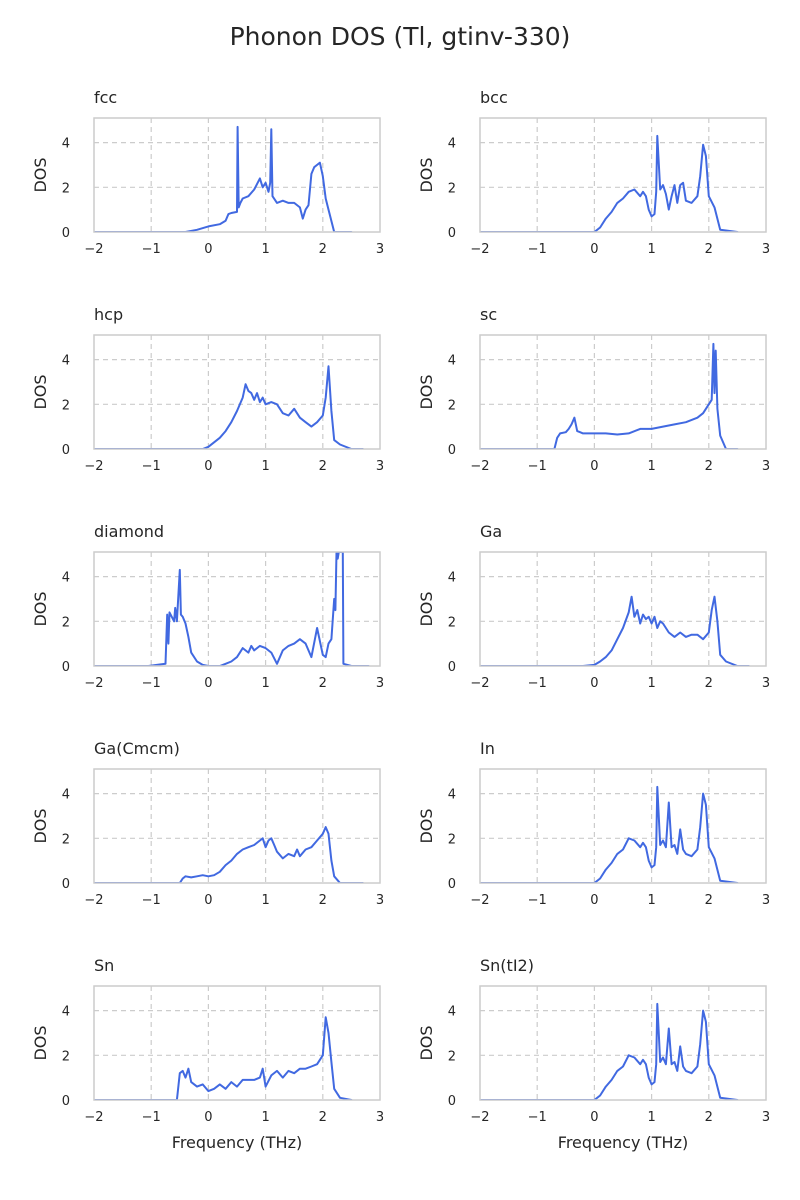  I want to click on subplot-title: Ga(Cmcm), so click(137, 748).